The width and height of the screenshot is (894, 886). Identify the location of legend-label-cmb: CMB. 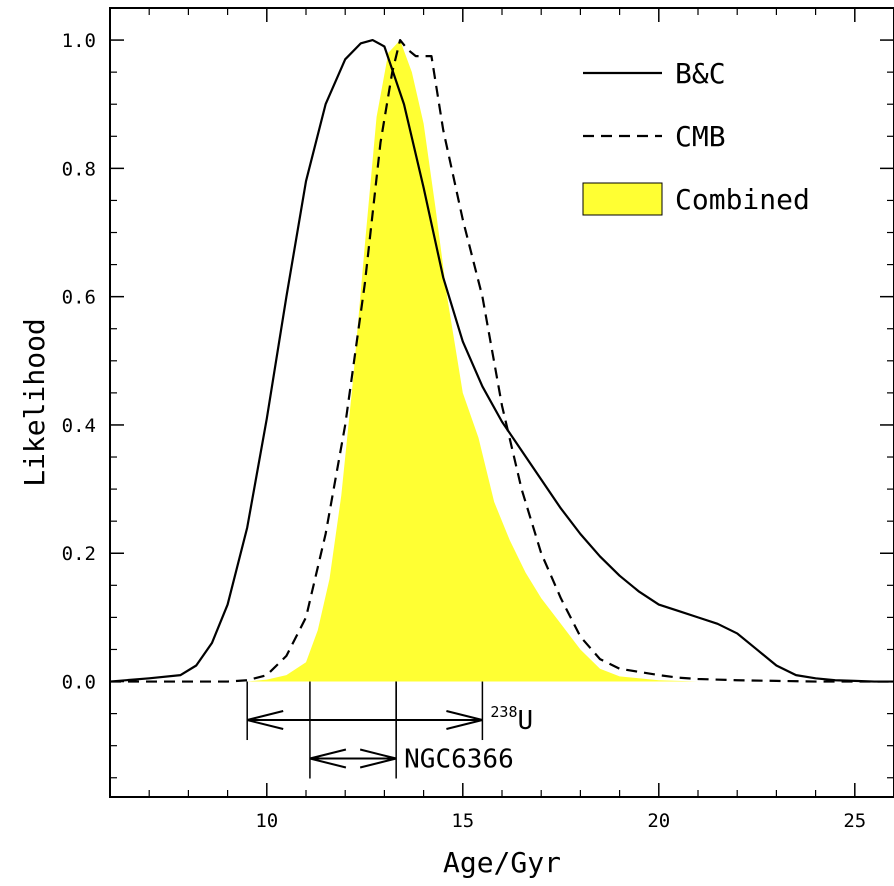
(700, 136).